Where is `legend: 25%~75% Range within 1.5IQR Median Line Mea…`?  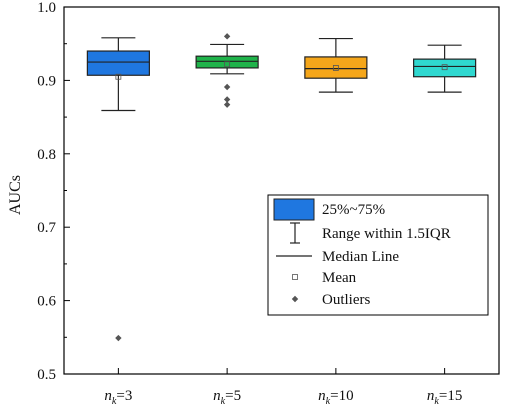 legend: 25%~75% Range within 1.5IQR Median Line Mea… is located at coordinates (378, 255).